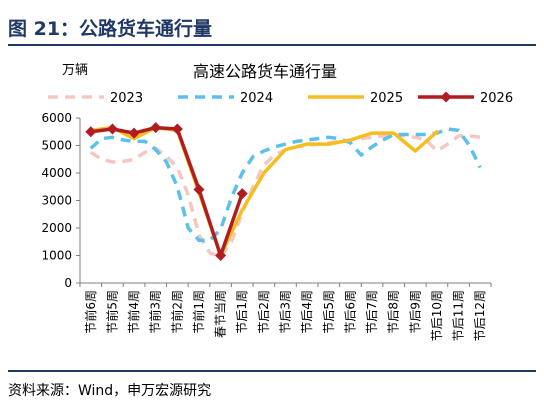  I want to click on y-tick-label: 1000, so click(56, 256).